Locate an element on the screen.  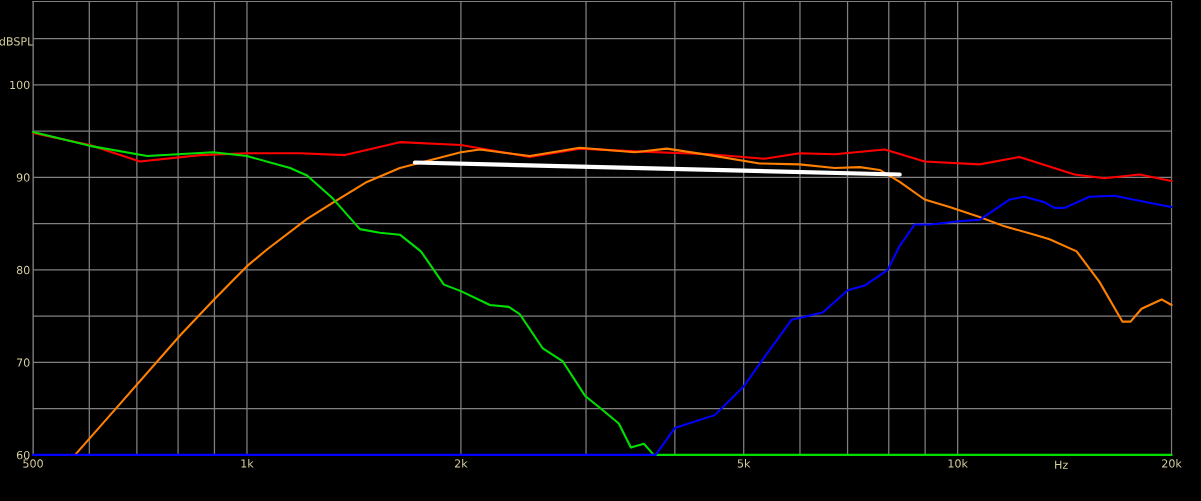
y-tick-label: 80 is located at coordinates (23, 270).